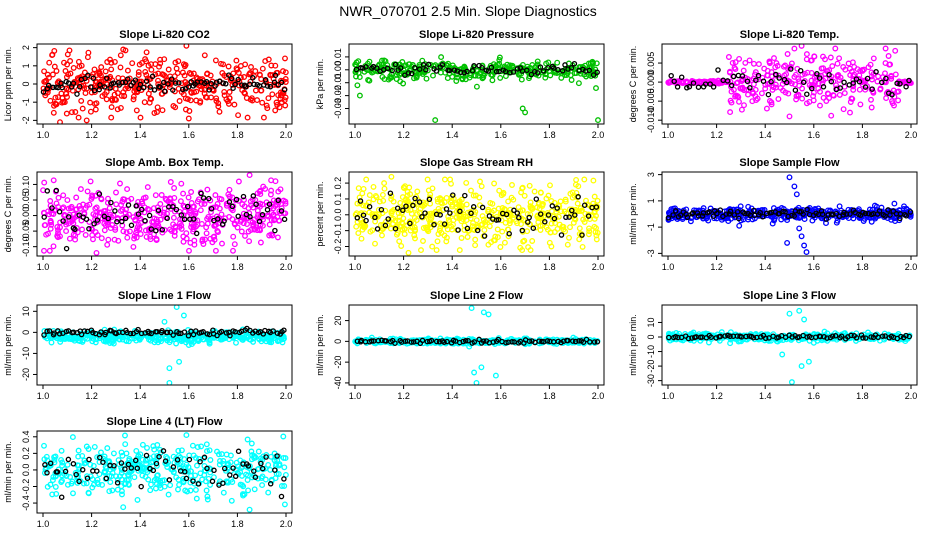  What do you see at coordinates (355, 267) in the screenshot?
I see `x-tick-label: 1.0` at bounding box center [355, 267].